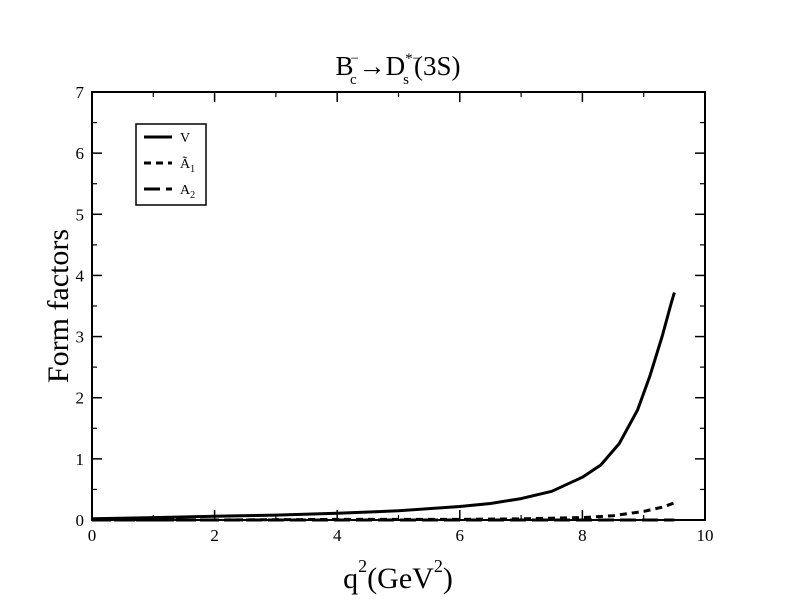 The width and height of the screenshot is (792, 612). What do you see at coordinates (355, 59) in the screenshot?
I see `title-b-superscript: −` at bounding box center [355, 59].